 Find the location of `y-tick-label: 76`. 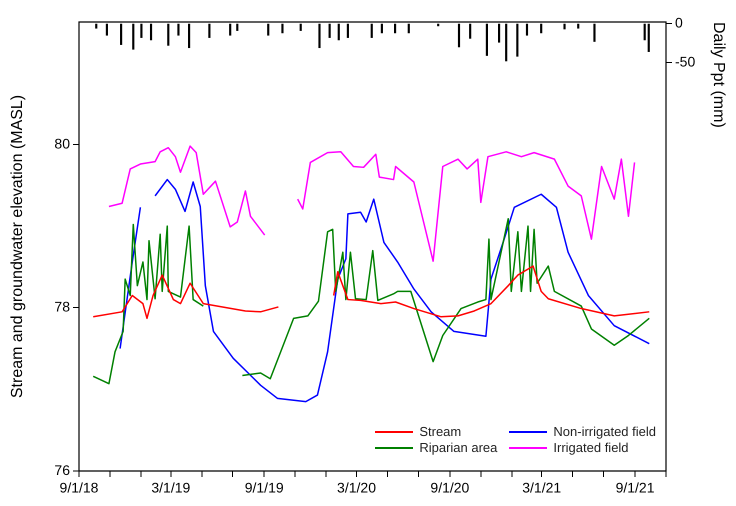

y-tick-label: 76 is located at coordinates (62, 470).